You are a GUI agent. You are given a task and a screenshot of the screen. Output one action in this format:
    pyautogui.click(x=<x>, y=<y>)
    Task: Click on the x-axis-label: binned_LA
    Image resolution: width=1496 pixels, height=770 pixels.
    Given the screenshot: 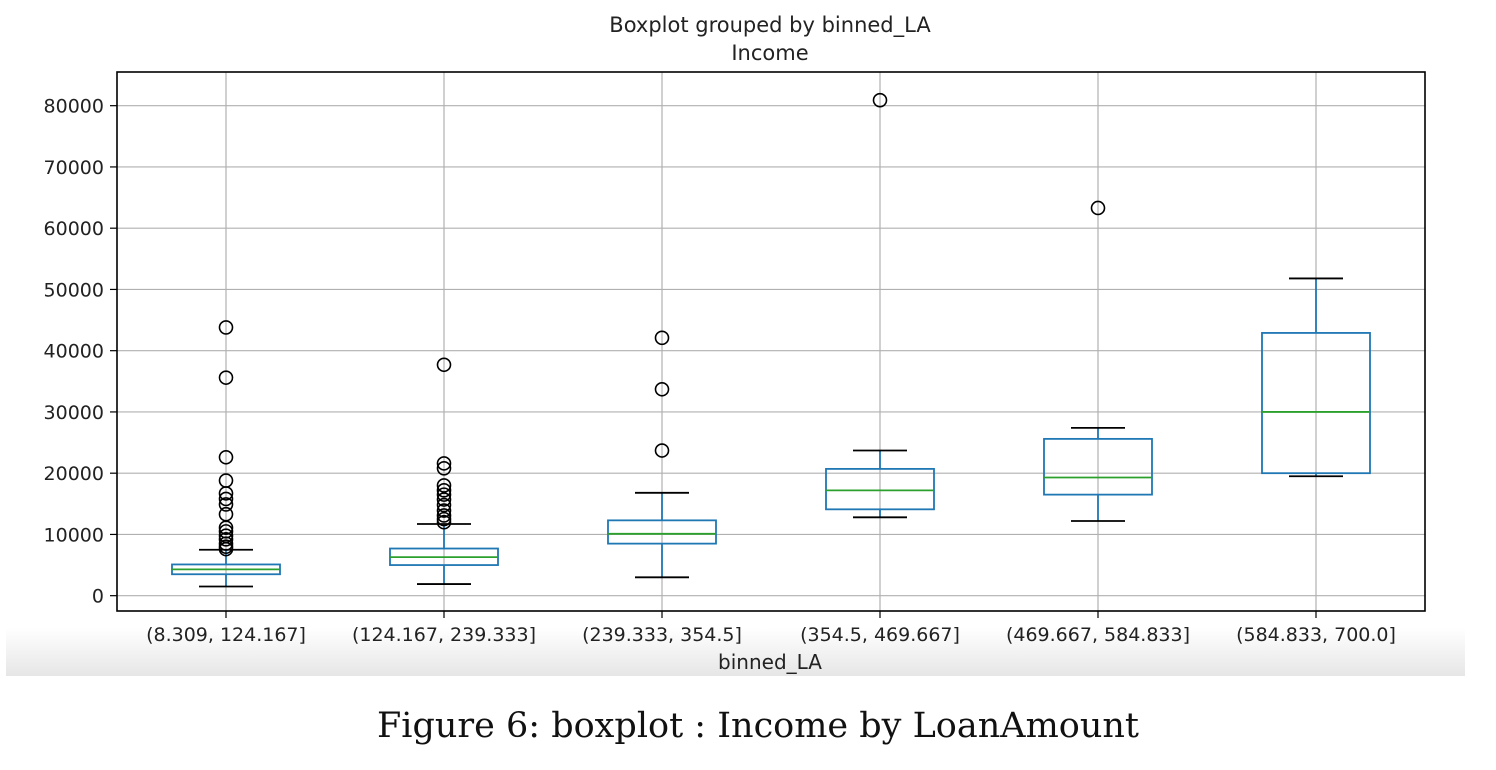 What is the action you would take?
    pyautogui.click(x=770, y=662)
    